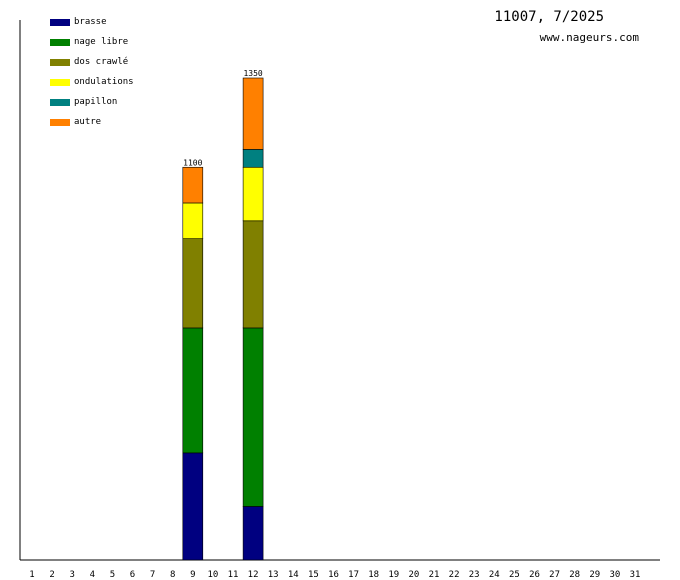 The width and height of the screenshot is (680, 580). I want to click on x-tick-label: 14, so click(293, 575).